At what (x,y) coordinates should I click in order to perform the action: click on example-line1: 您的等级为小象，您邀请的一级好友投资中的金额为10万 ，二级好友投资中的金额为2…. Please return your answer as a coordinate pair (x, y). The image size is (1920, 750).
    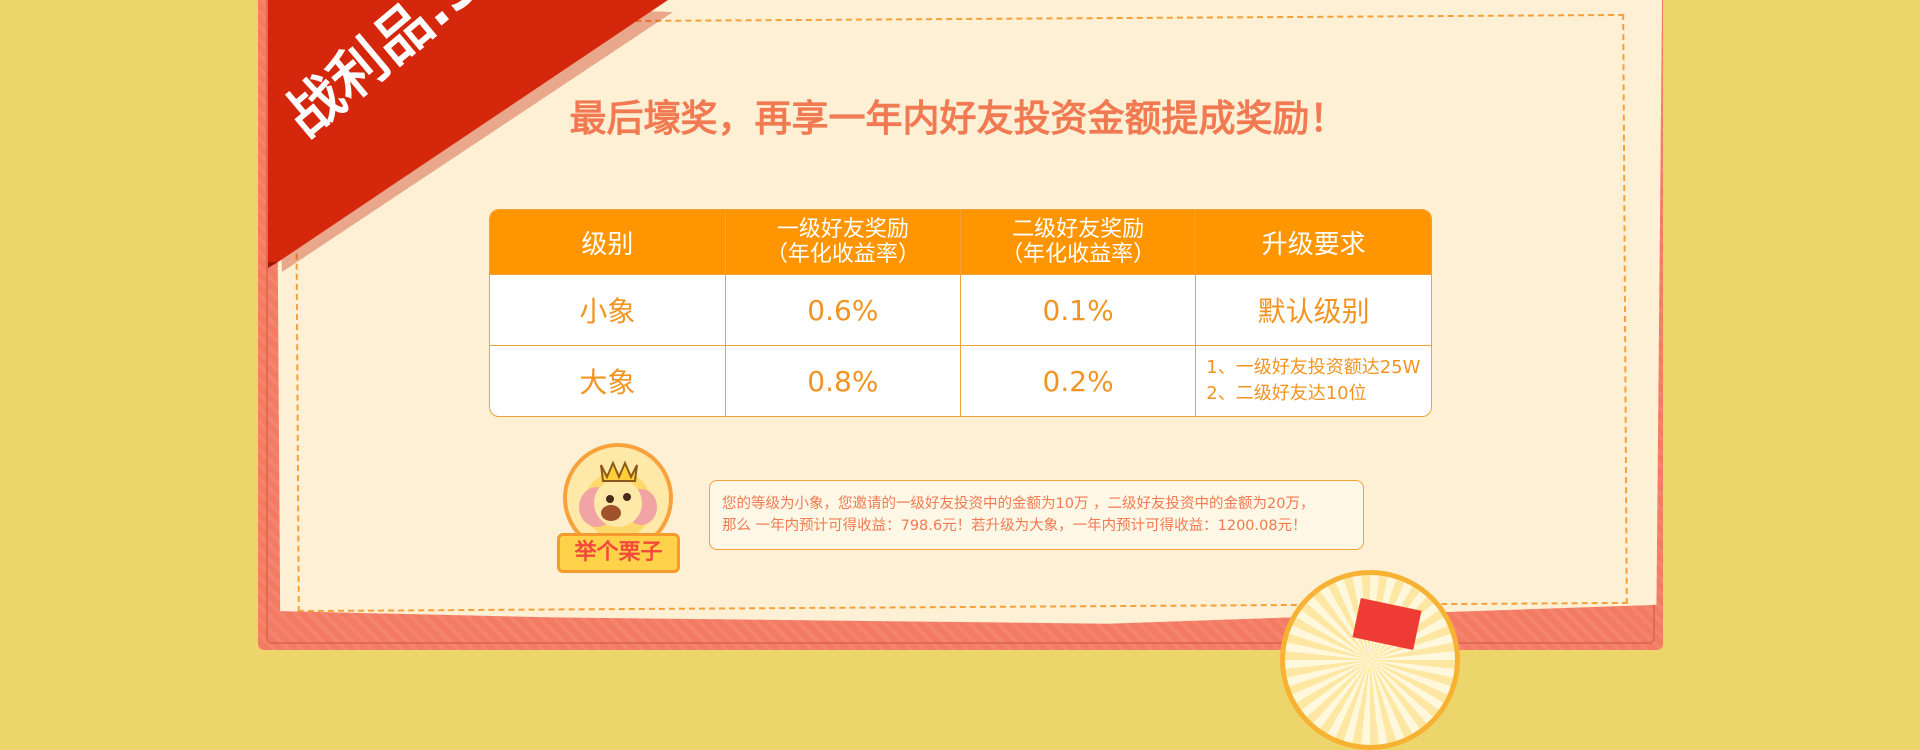
    Looking at the image, I should click on (1018, 504).